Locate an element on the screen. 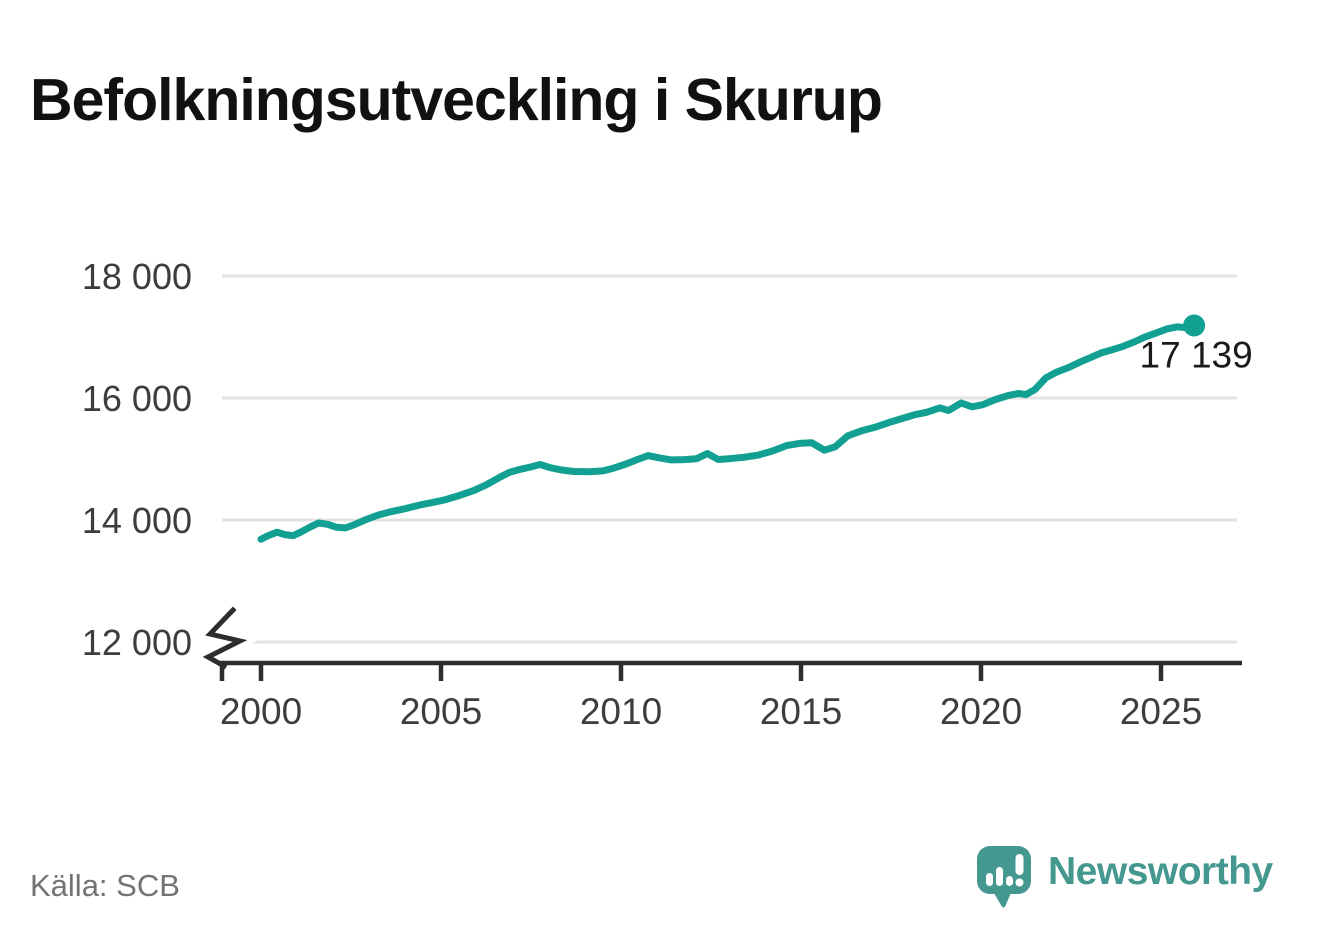 This screenshot has width=1322, height=939. y-tick-label-16000: 16 000 is located at coordinates (137, 398).